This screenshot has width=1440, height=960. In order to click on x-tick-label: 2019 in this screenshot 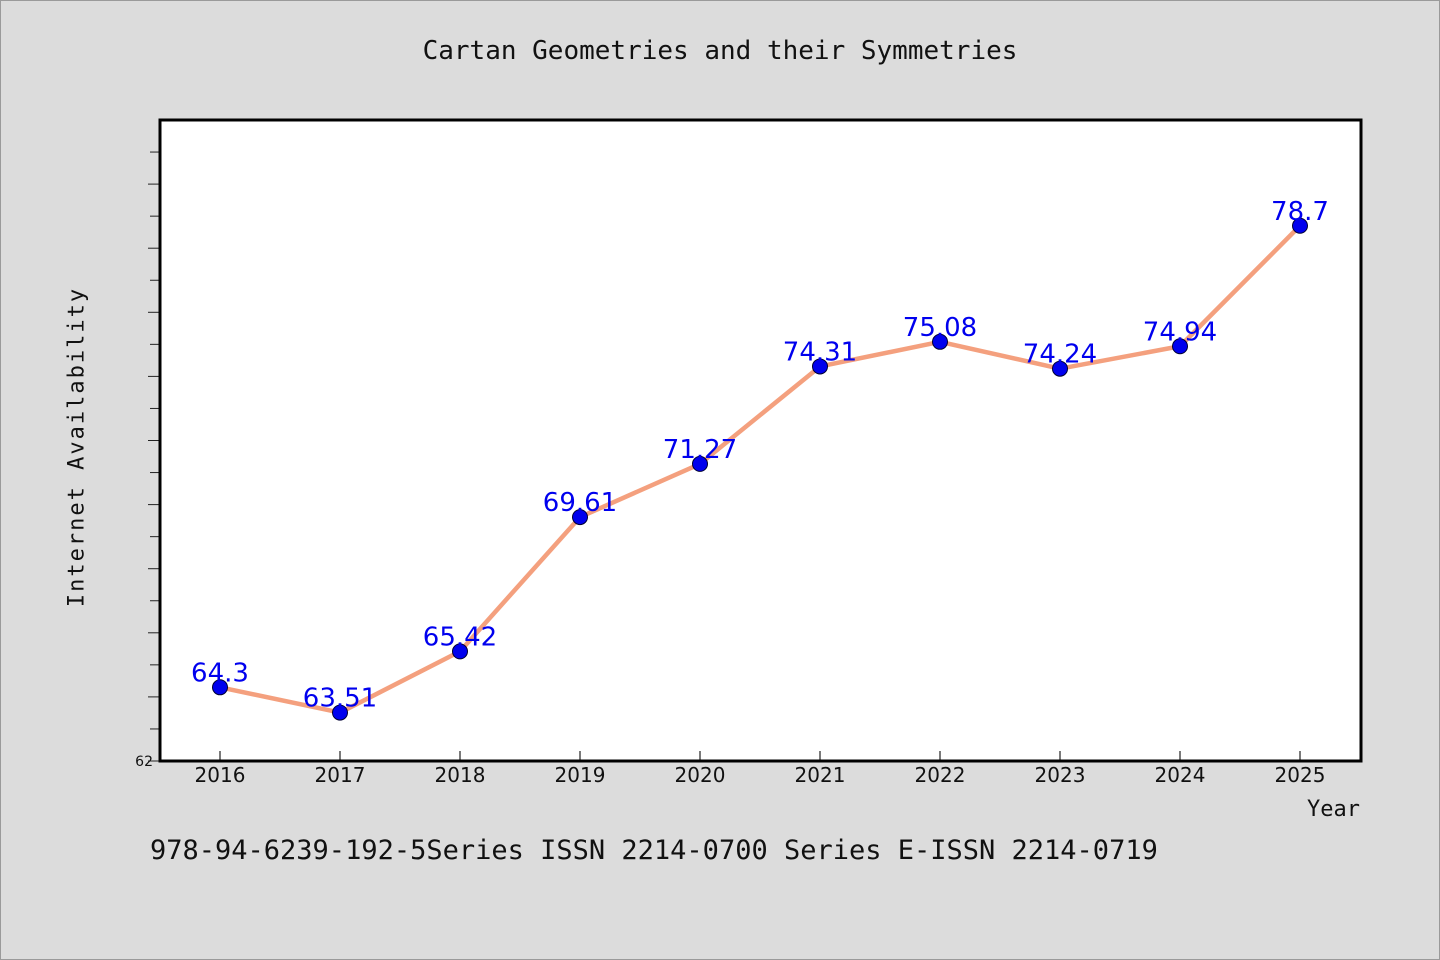, I will do `click(580, 775)`.